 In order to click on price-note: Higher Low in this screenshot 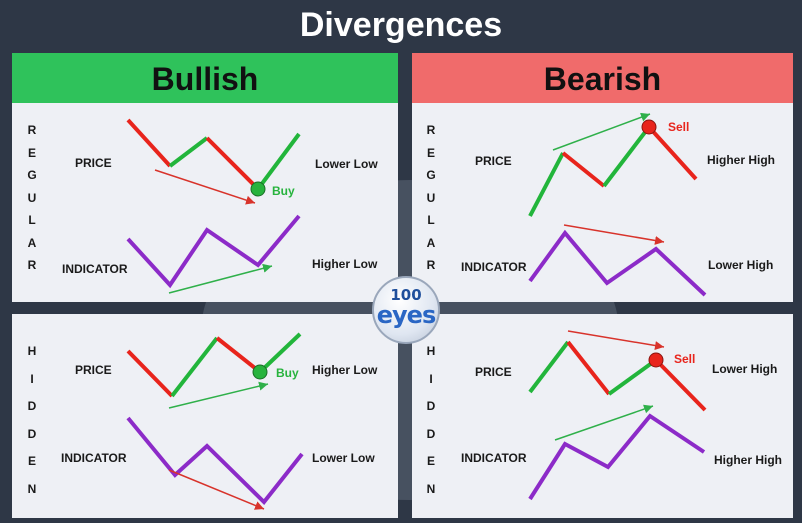, I will do `click(345, 370)`.